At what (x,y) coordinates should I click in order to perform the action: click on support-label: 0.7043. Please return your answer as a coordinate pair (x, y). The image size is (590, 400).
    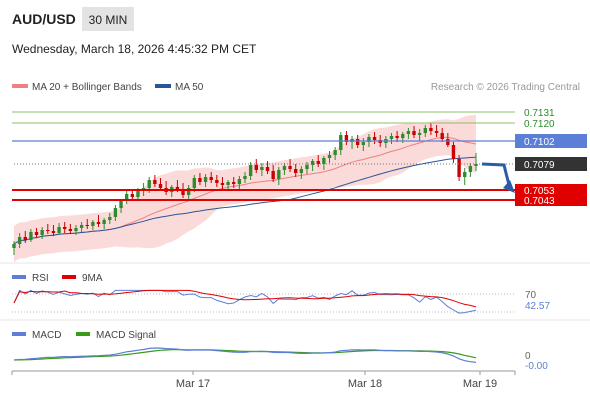
    Looking at the image, I should click on (539, 201).